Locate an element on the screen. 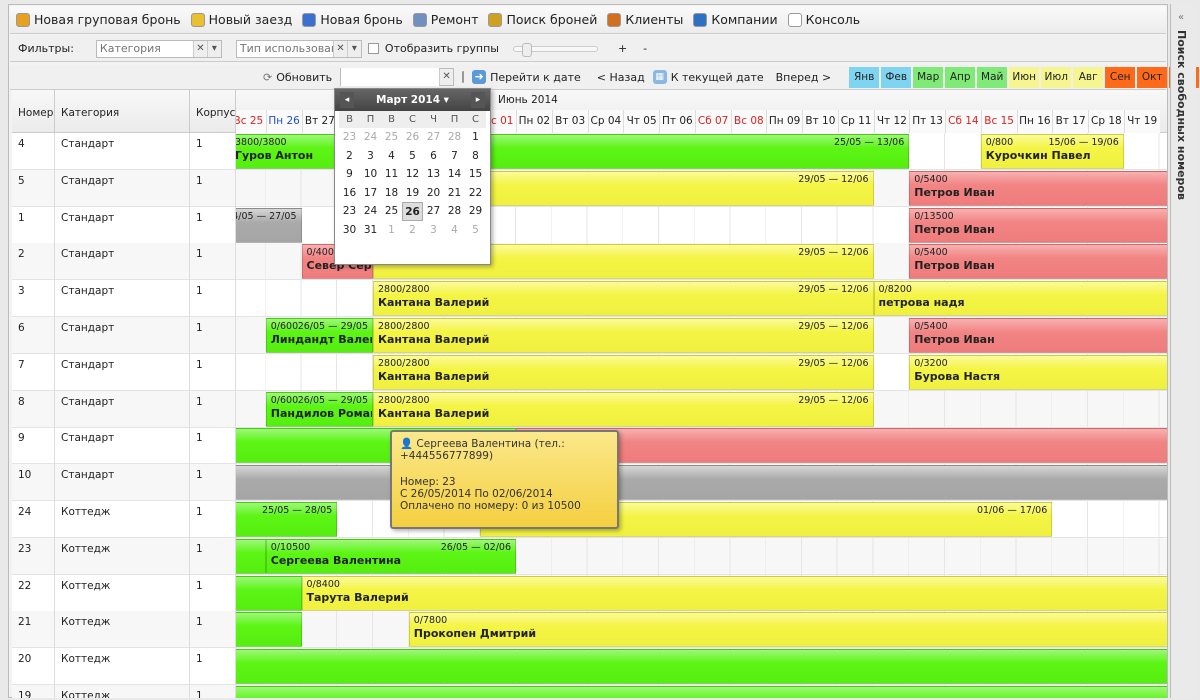 Image resolution: width=1200 pixels, height=700 pixels. booking-bar: 0/8200 петрова надя is located at coordinates (1020, 299).